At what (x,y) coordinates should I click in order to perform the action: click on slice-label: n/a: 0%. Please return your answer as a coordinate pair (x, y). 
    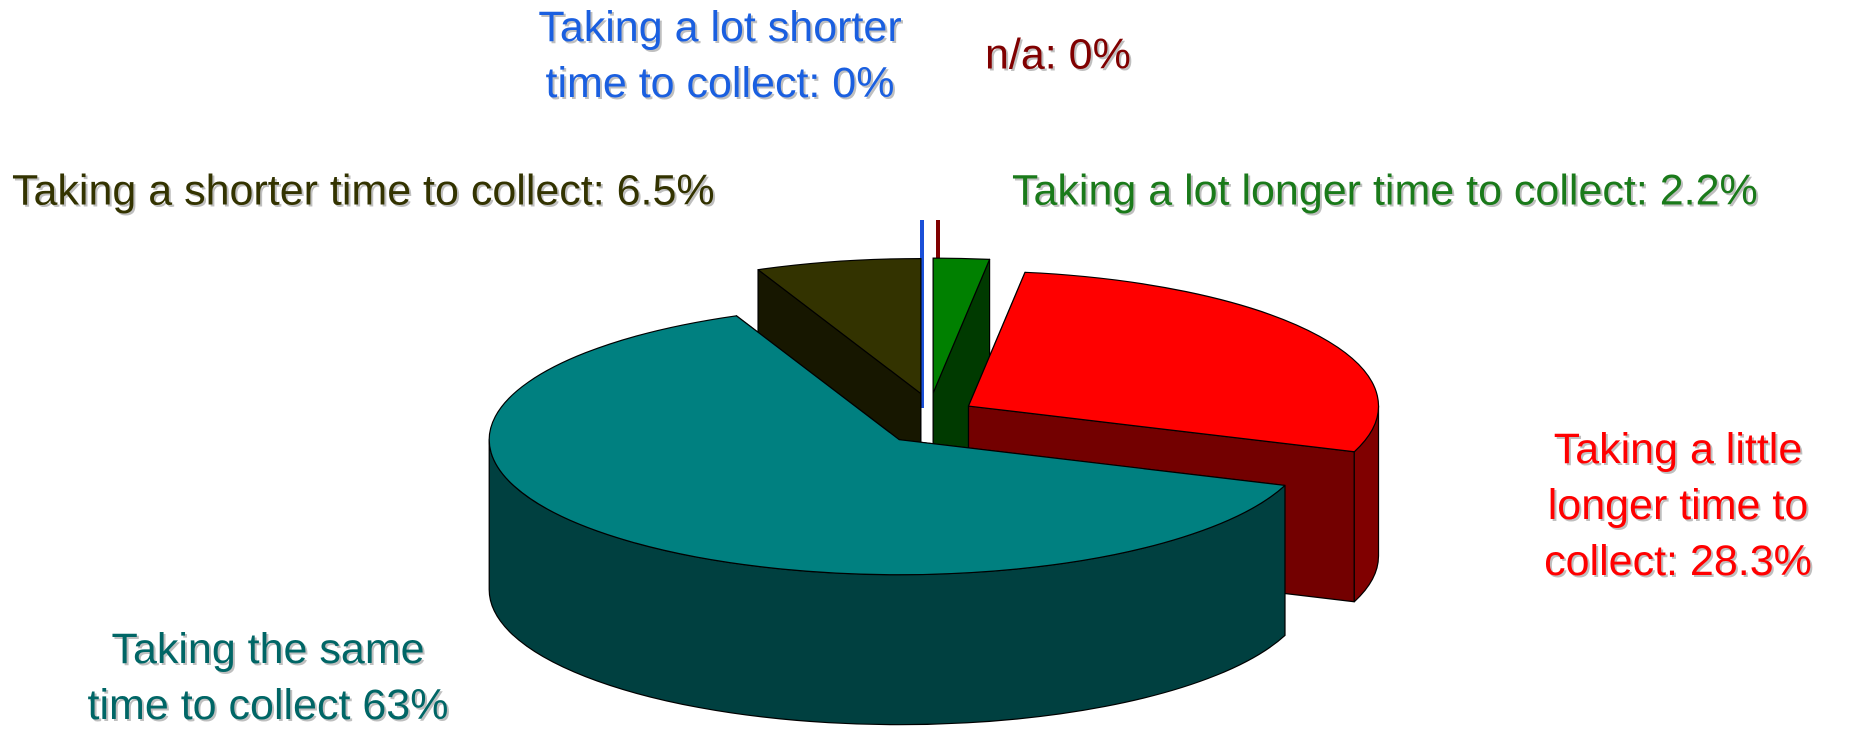
    Looking at the image, I should click on (1058, 54).